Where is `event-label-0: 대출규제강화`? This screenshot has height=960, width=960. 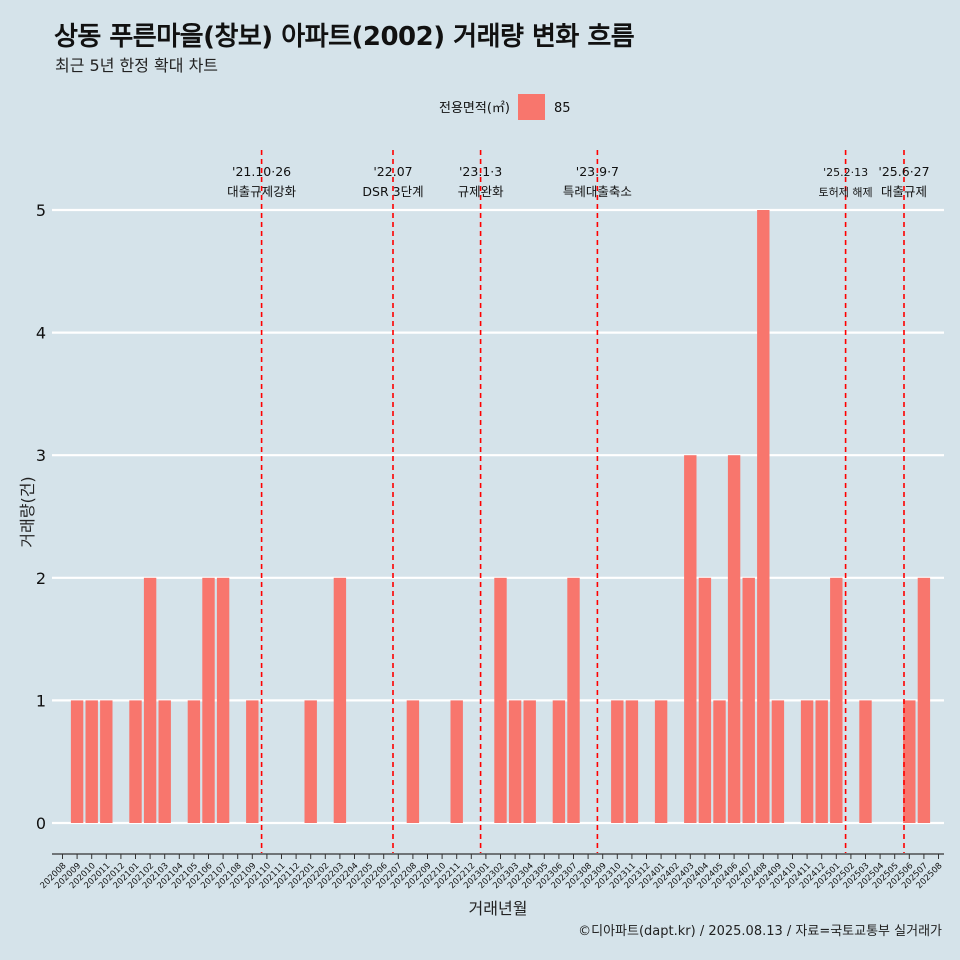
event-label-0: 대출규제강화 is located at coordinates (262, 191).